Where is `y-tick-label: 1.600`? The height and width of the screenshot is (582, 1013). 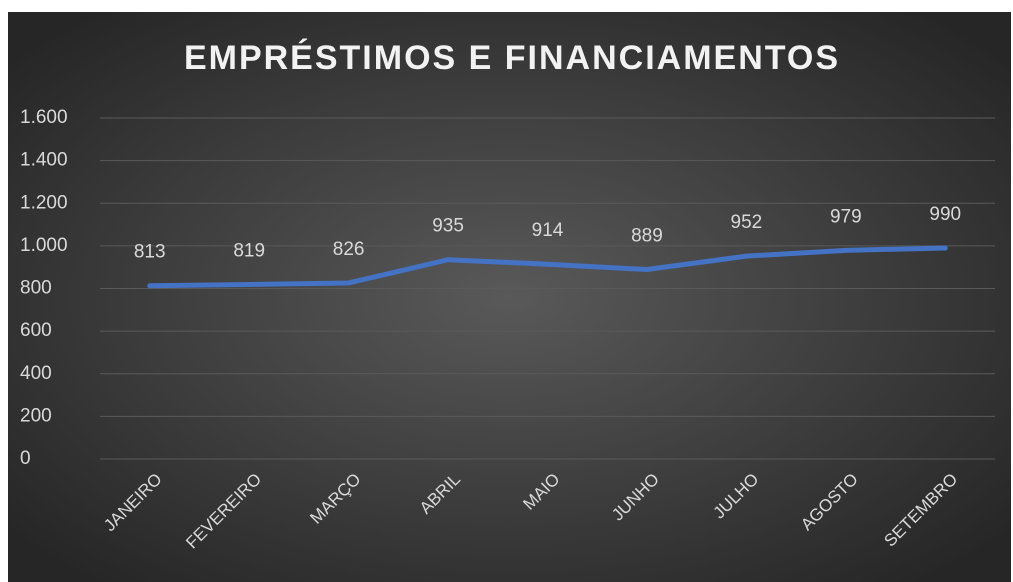 y-tick-label: 1.600 is located at coordinates (44, 117).